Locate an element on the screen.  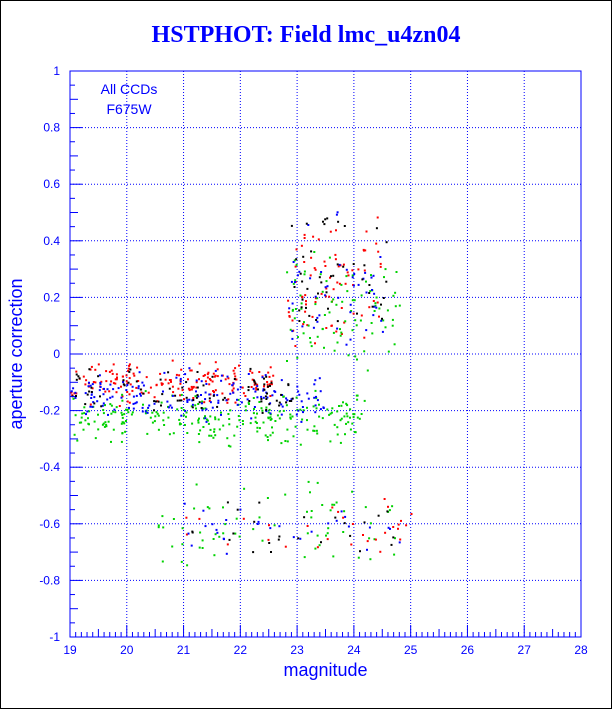
y-tick-label: 0.2 is located at coordinates (51, 297).